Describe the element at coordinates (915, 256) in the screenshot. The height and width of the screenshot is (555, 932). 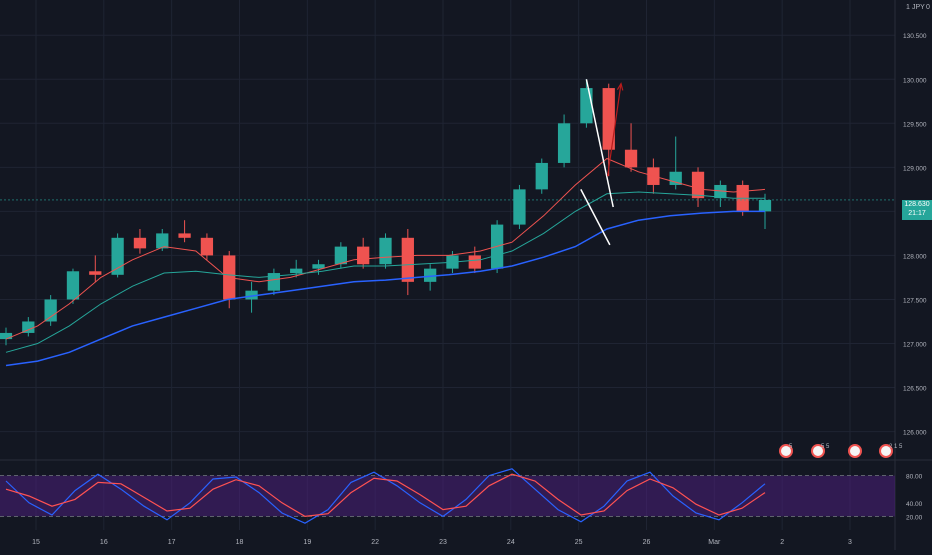
I see `y-tick-label: 128.000` at that location.